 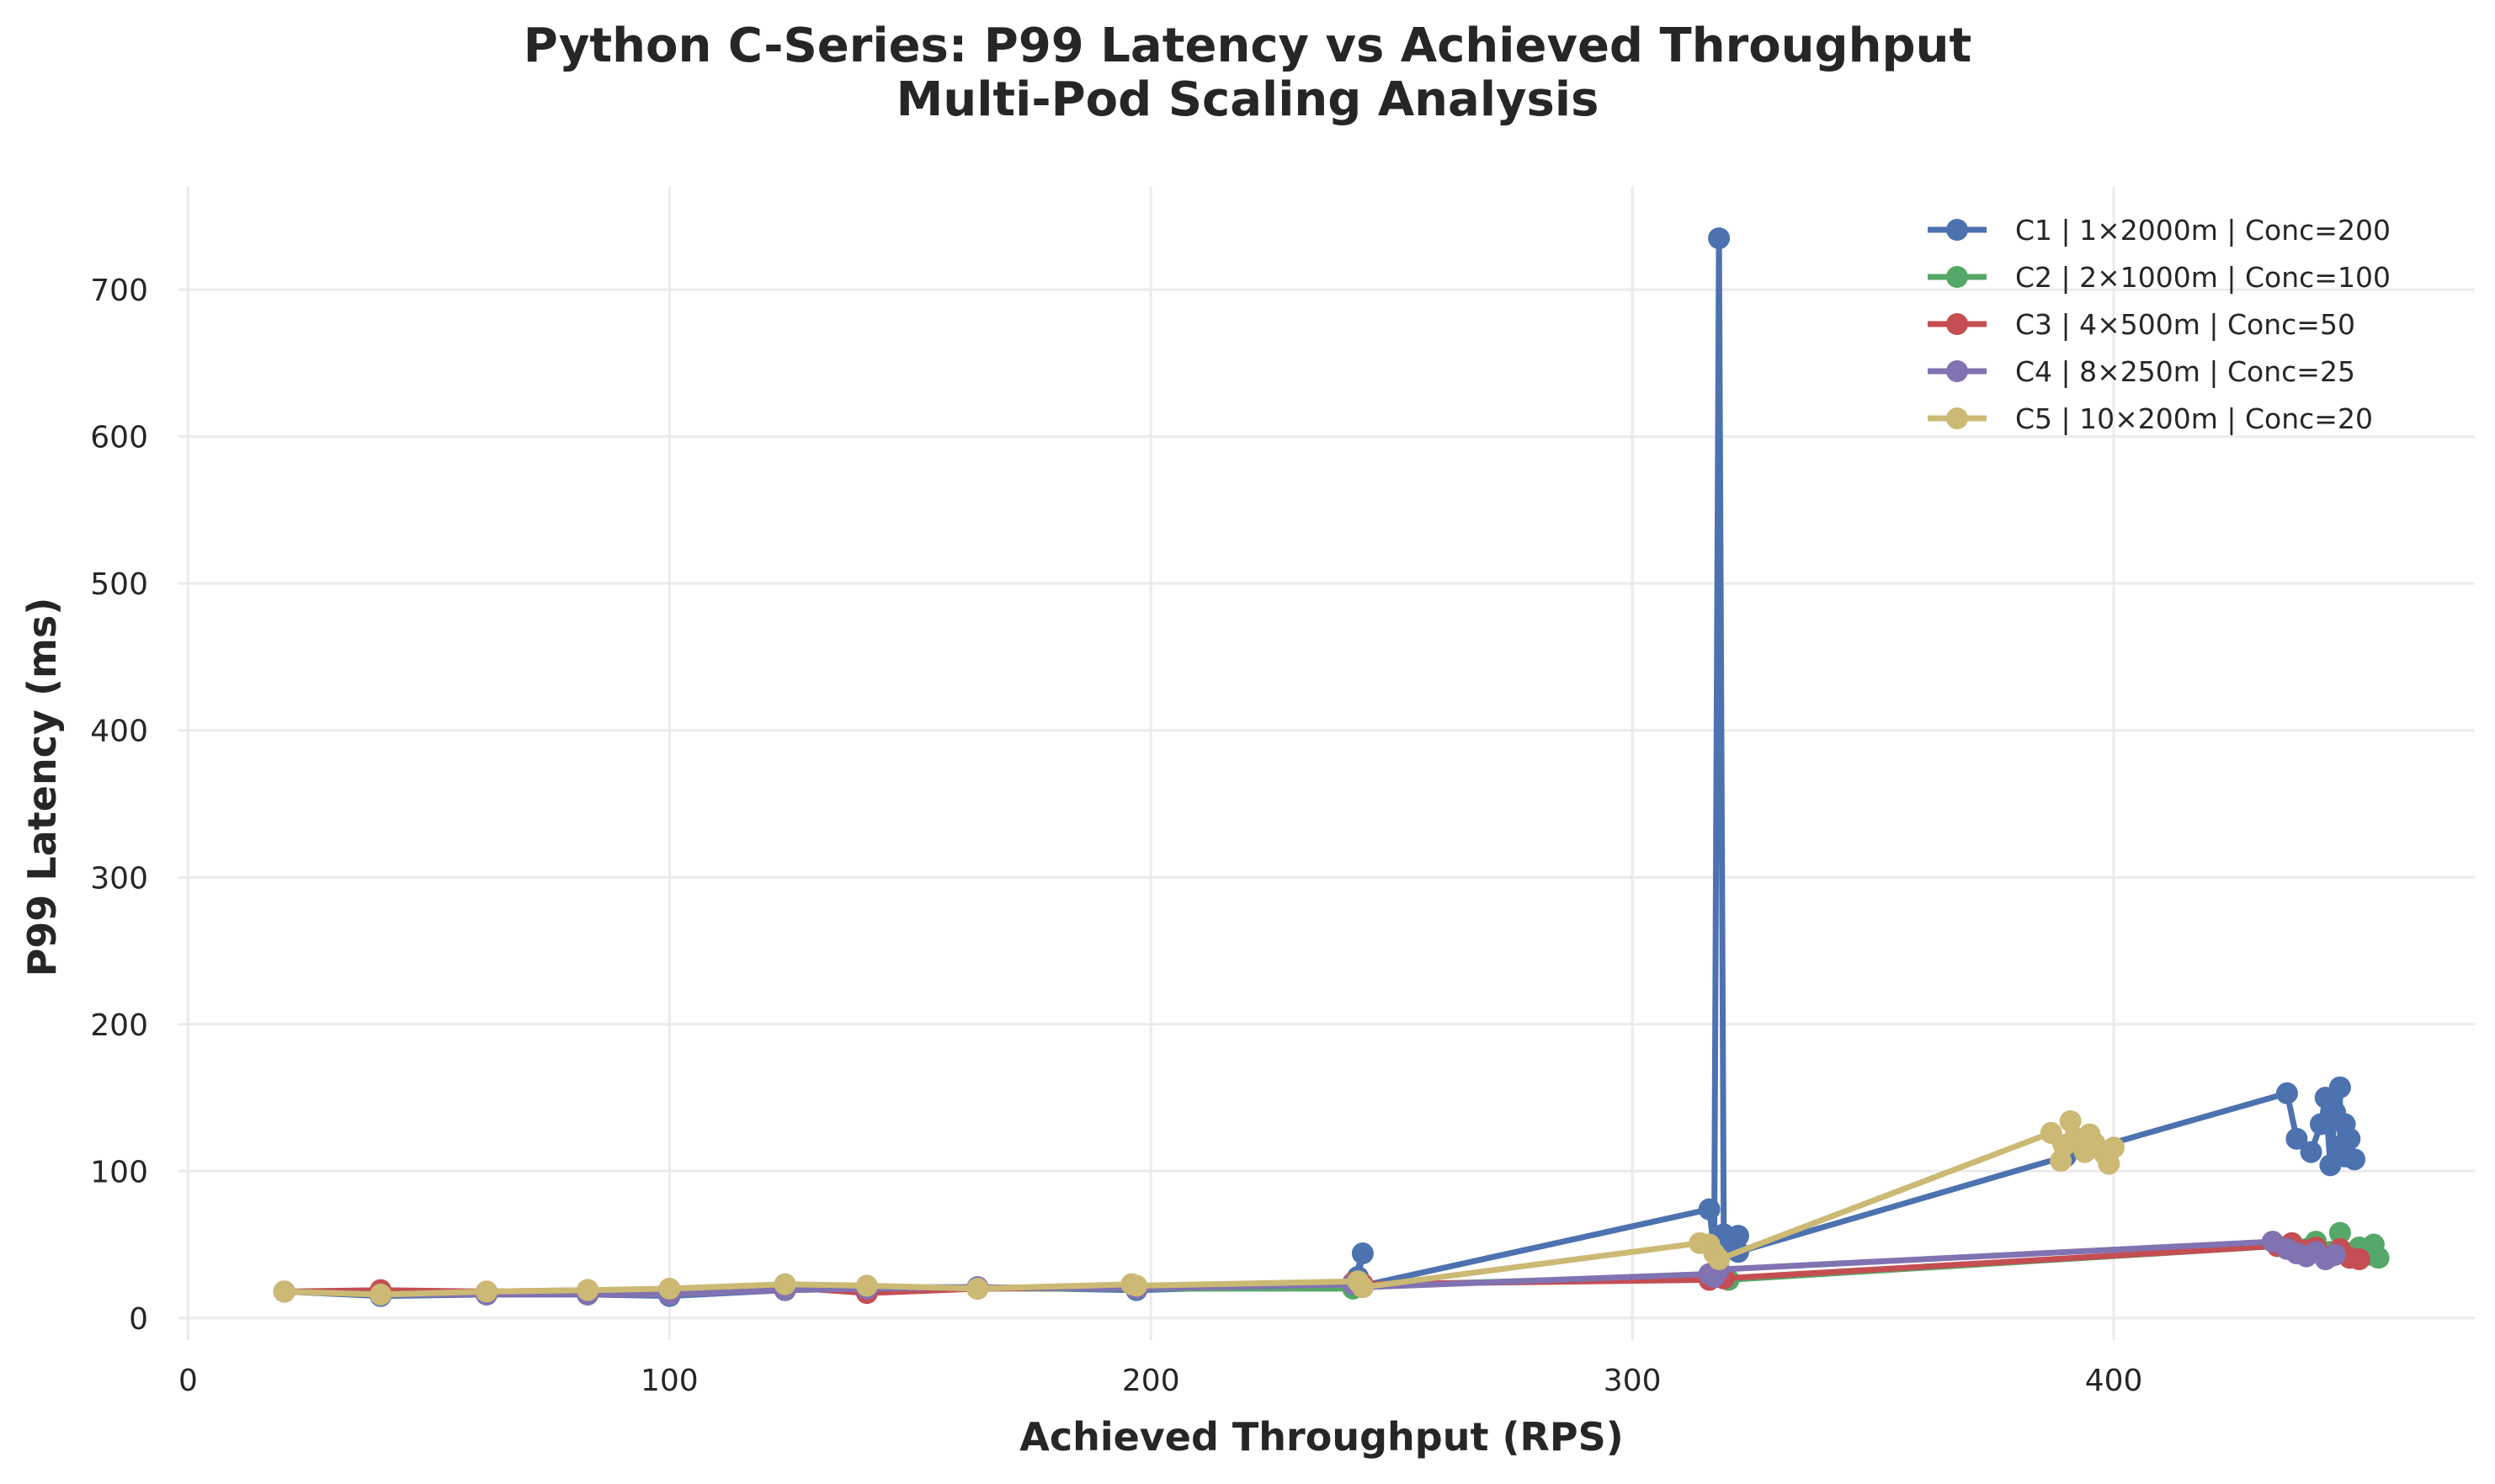 I want to click on y-tick-label: 500, so click(x=119, y=584).